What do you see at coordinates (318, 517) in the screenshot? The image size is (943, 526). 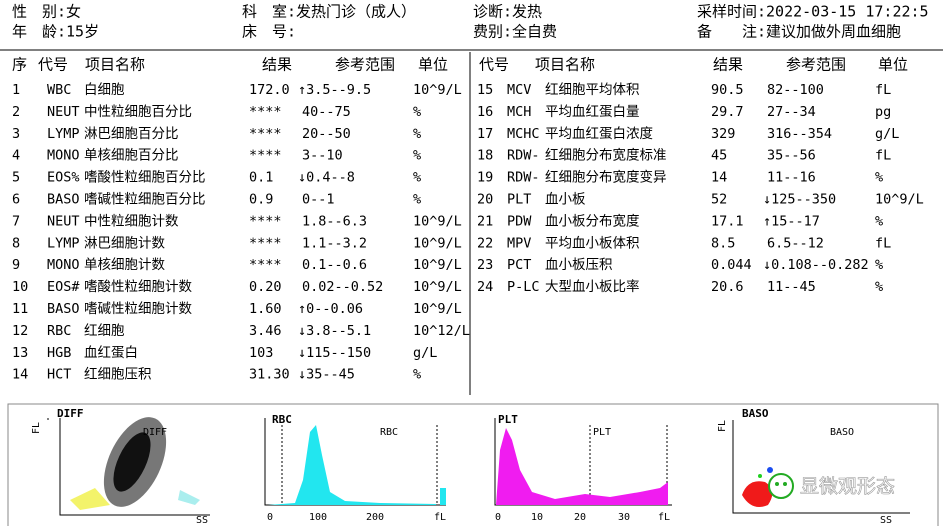 I see `tick-label: 100` at bounding box center [318, 517].